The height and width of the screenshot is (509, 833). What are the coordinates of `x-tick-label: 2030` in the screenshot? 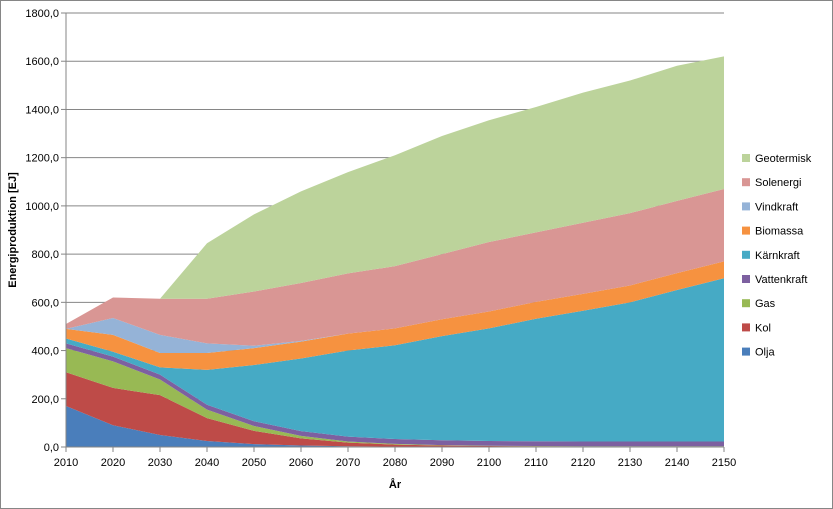 It's located at (160, 463).